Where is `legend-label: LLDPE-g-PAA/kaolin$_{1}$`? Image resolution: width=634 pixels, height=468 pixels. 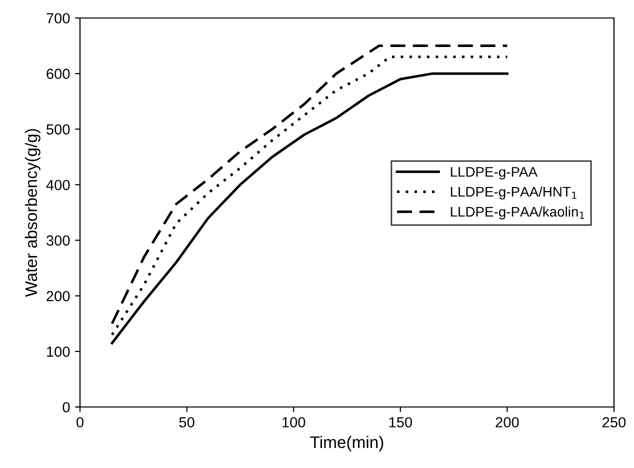 legend-label: LLDPE-g-PAA/kaolin$_{1}$ is located at coordinates (517, 213).